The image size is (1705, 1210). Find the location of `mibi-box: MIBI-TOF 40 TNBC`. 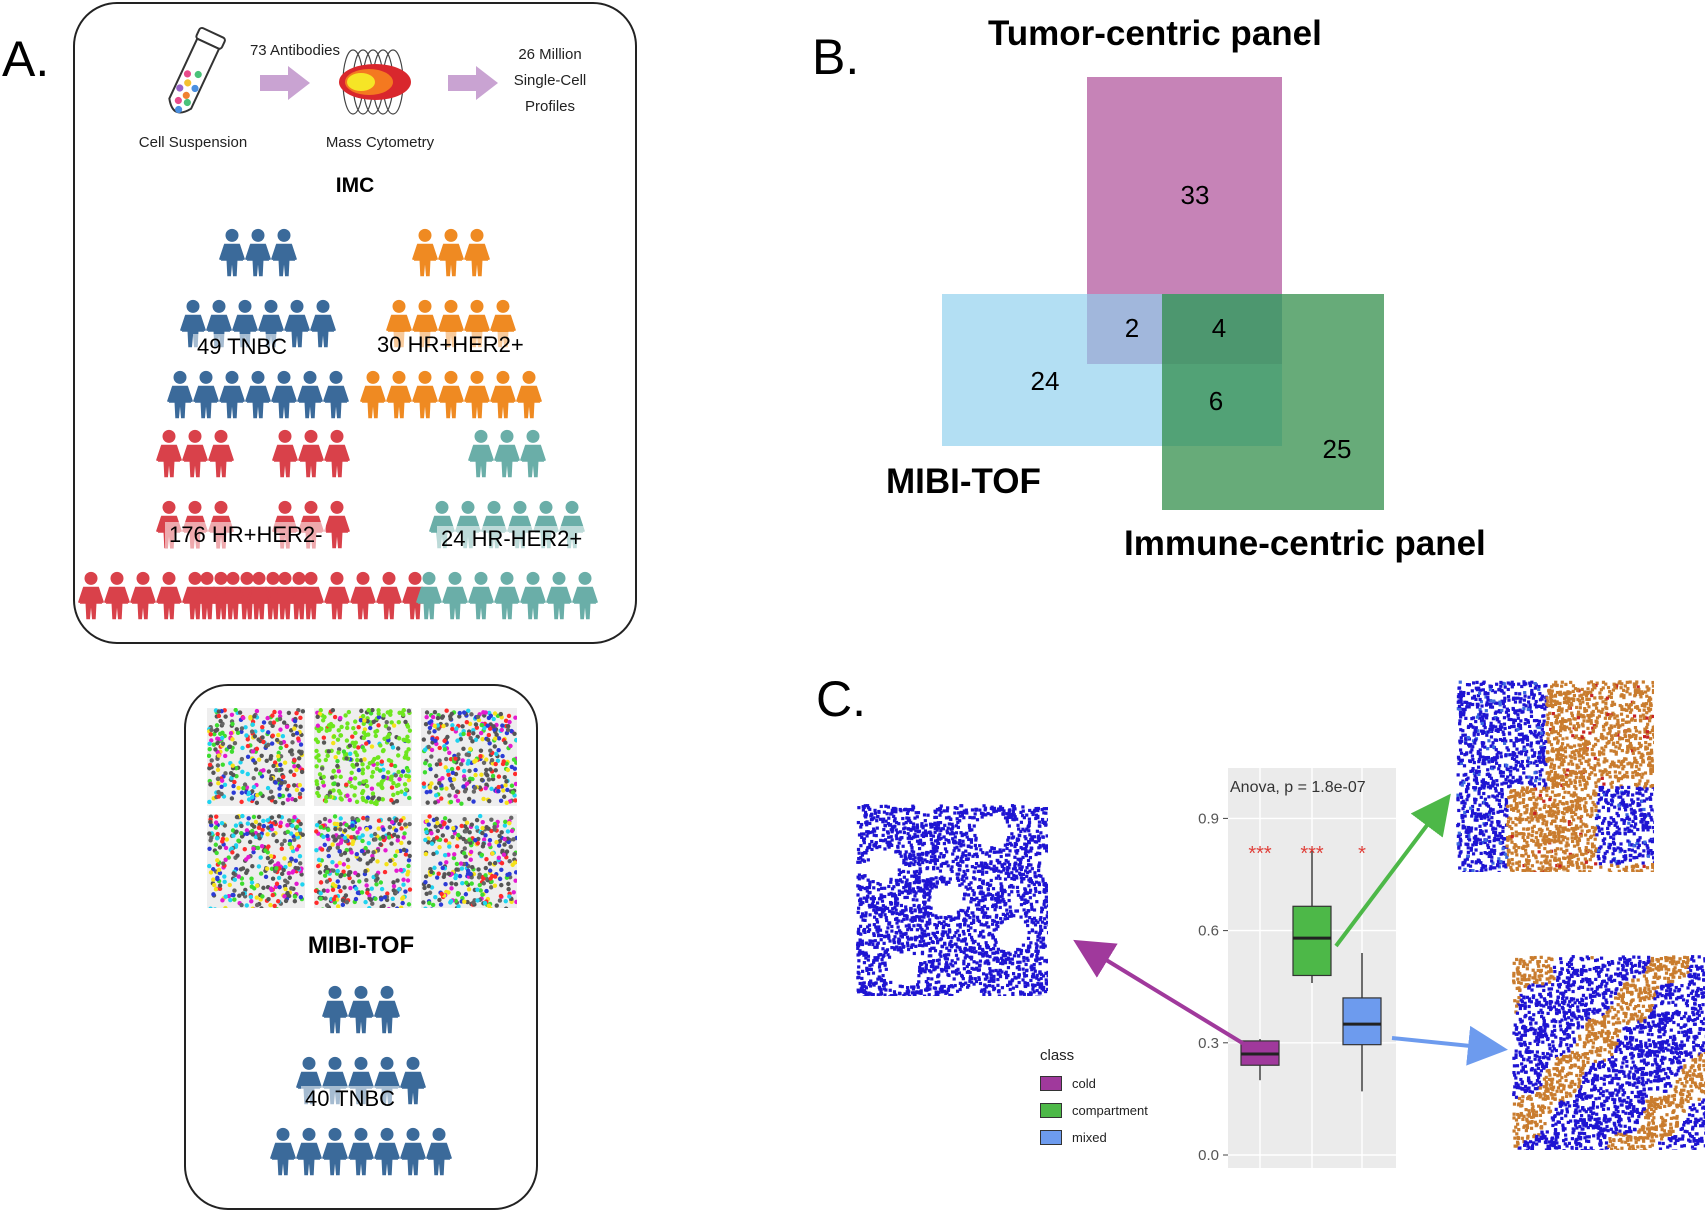

mibi-box: MIBI-TOF 40 TNBC is located at coordinates (361, 947).